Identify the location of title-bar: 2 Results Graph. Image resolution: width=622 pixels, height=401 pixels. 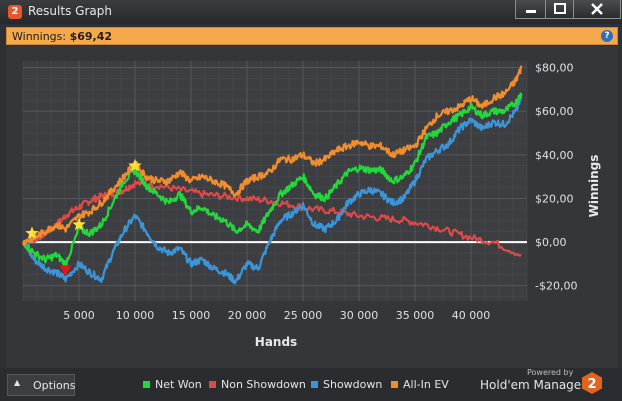
(311, 12).